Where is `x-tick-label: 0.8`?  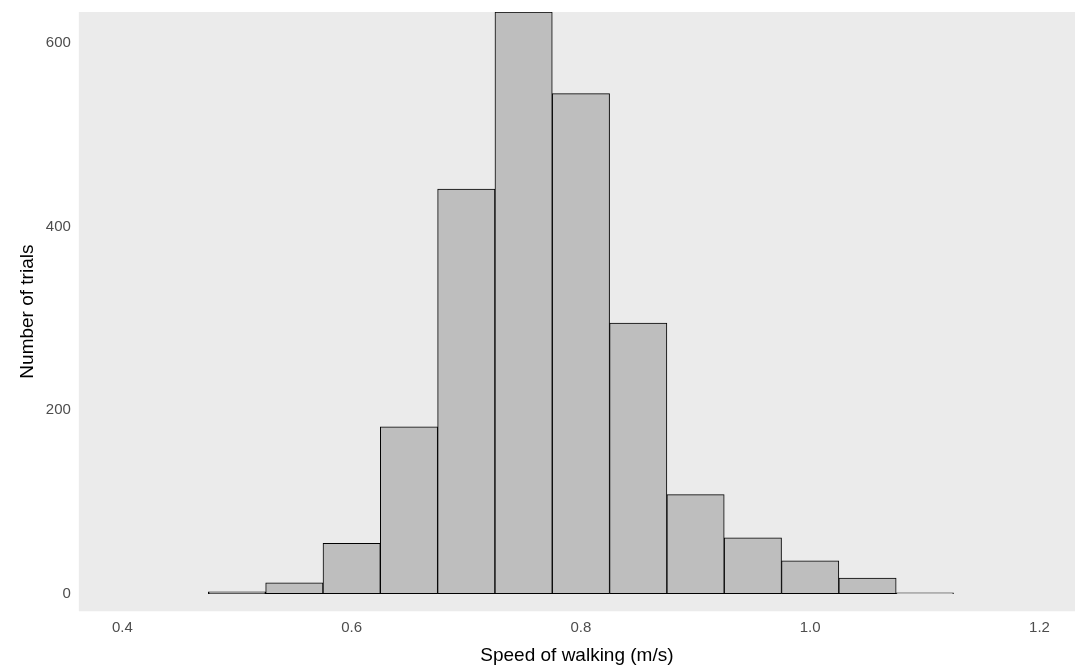 x-tick-label: 0.8 is located at coordinates (581, 627).